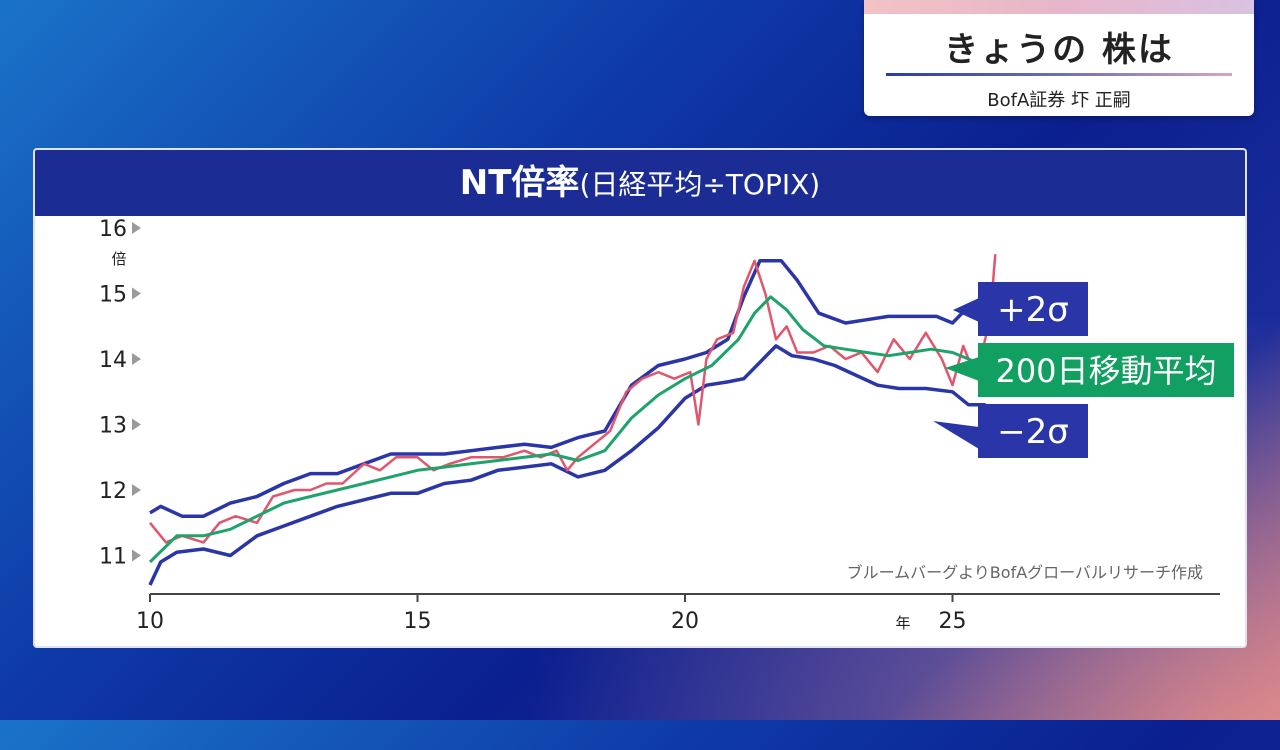 This screenshot has width=1280, height=750. I want to click on y-tick-label: 13, so click(113, 426).